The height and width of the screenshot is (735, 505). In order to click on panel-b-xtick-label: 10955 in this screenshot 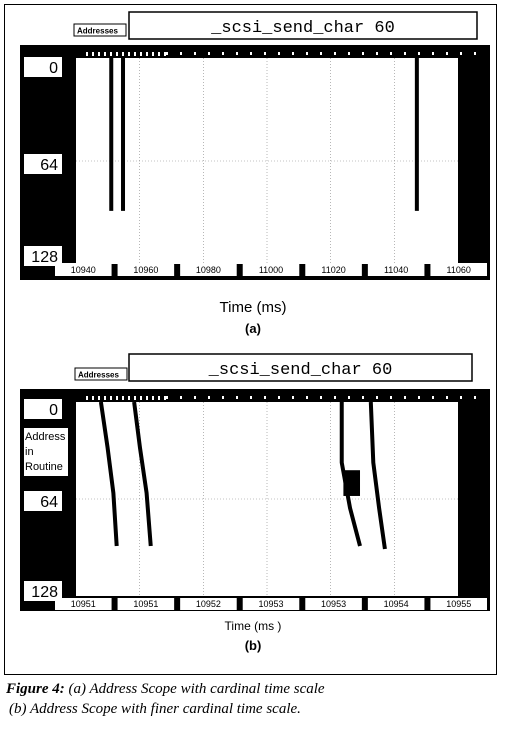, I will do `click(458, 604)`.